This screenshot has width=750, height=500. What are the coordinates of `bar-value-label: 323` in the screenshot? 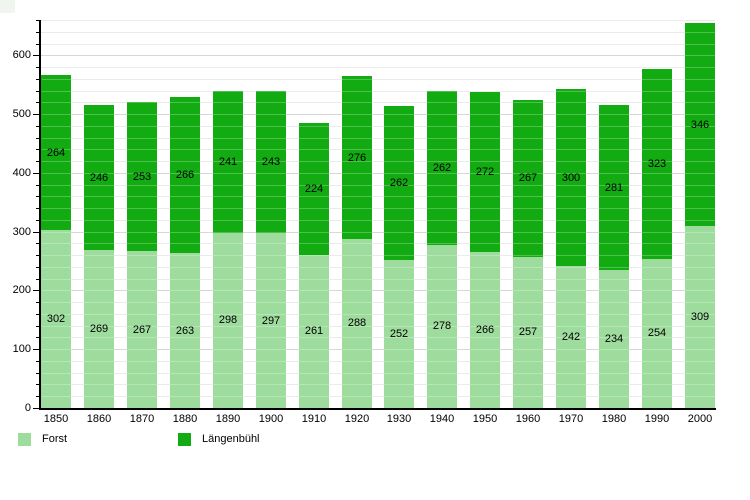 It's located at (657, 163).